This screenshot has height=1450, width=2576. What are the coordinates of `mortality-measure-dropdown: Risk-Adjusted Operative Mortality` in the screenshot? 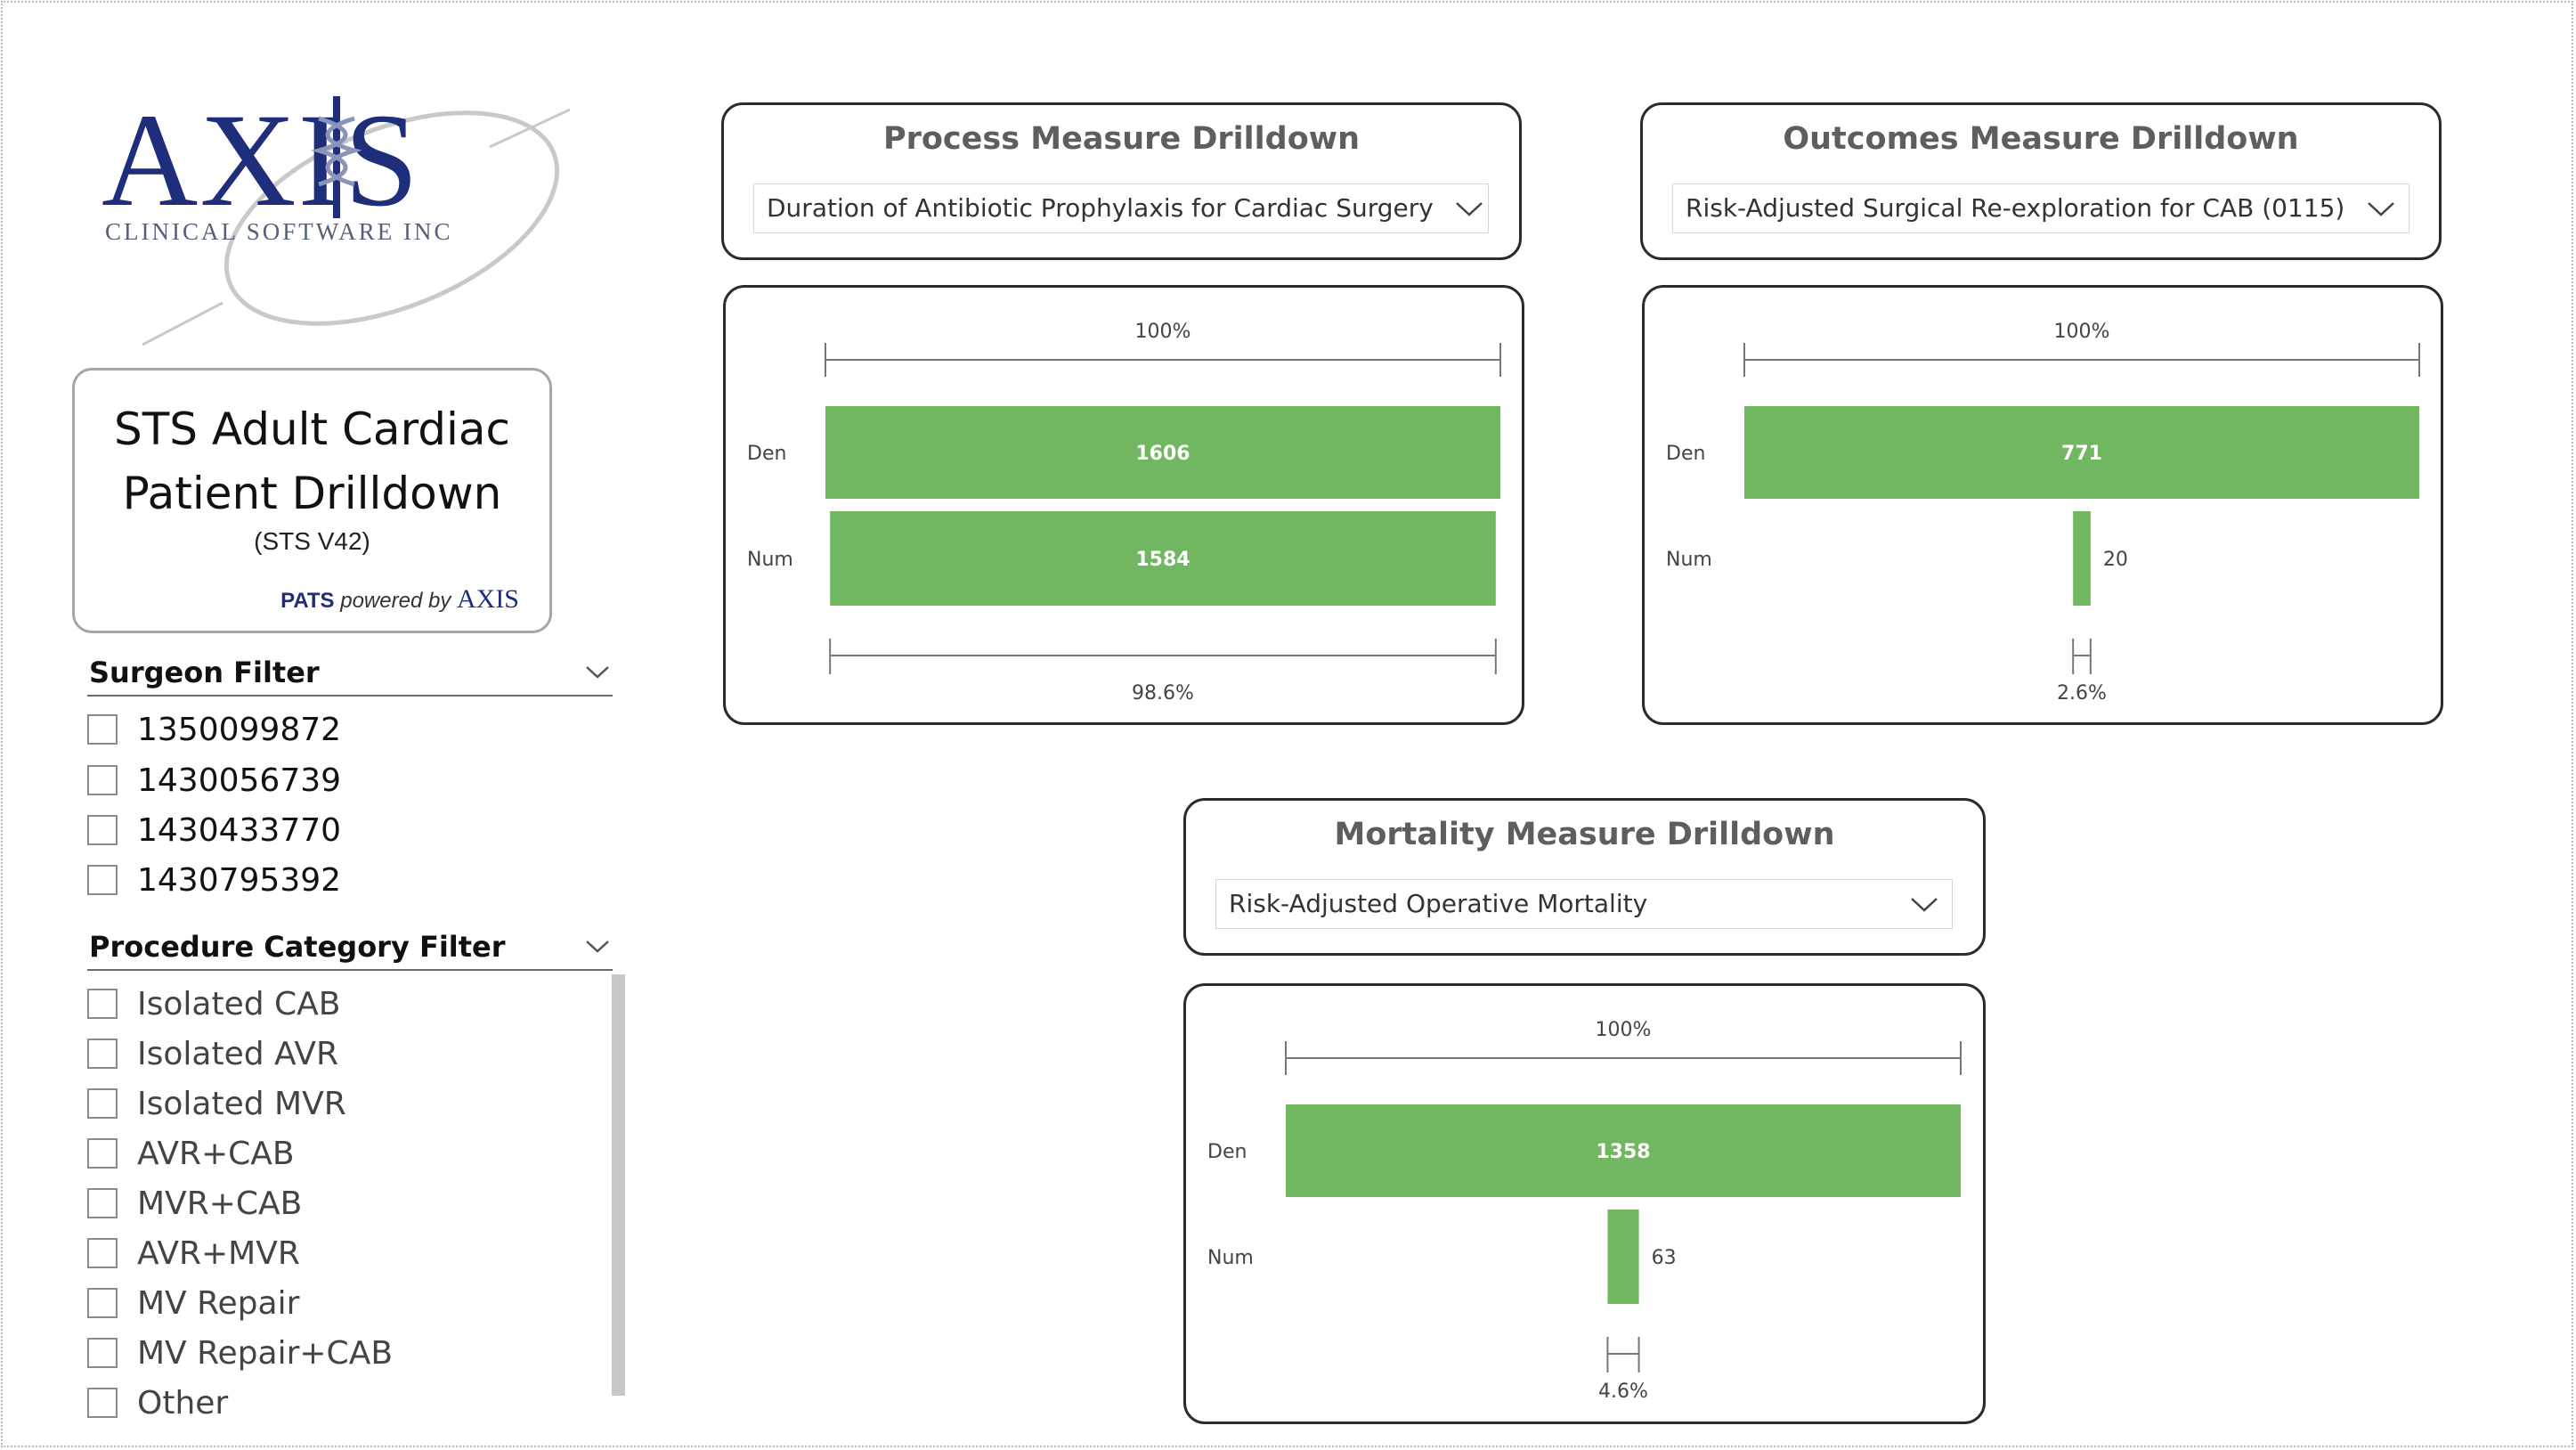 It's located at (1584, 904).